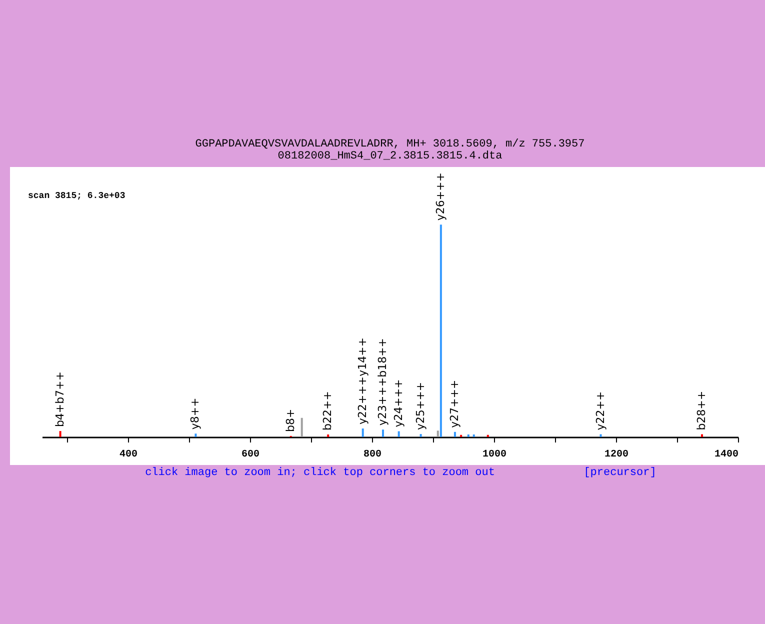  What do you see at coordinates (372, 455) in the screenshot?
I see `x-tick-label: 800` at bounding box center [372, 455].